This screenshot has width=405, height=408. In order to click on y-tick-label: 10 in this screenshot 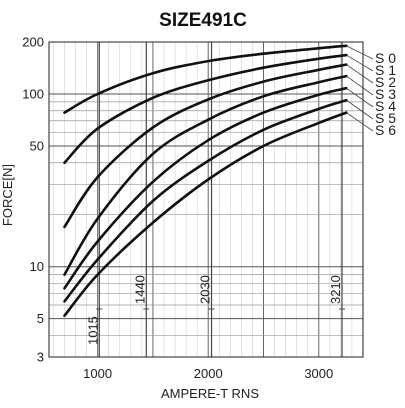, I will do `click(37, 266)`.